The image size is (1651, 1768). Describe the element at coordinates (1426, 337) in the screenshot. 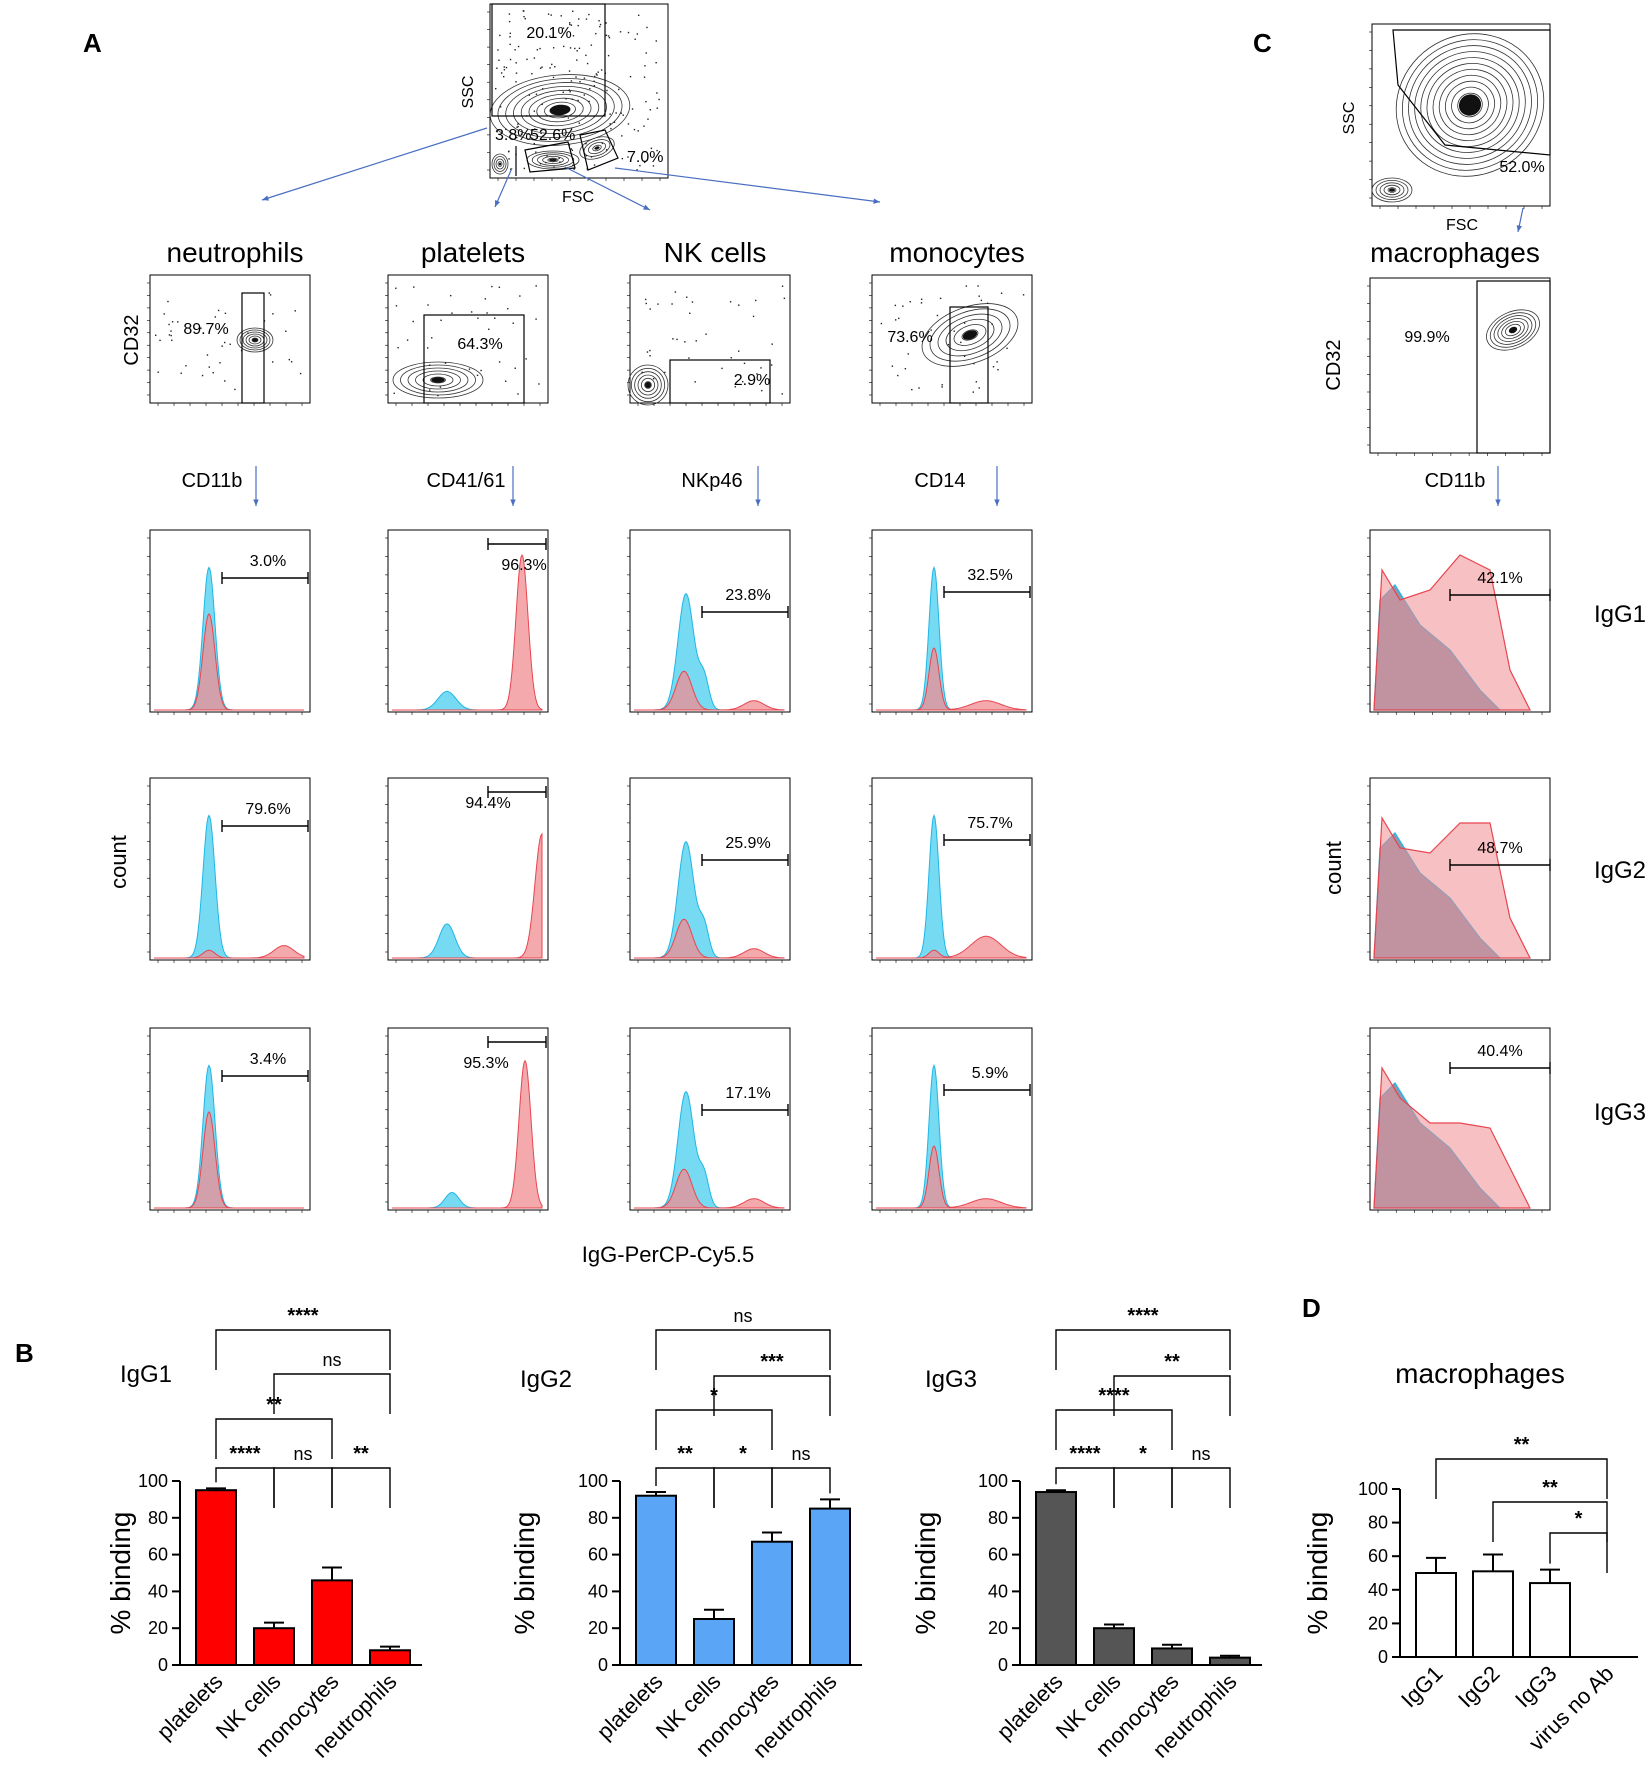

I see `panelC-gate-pct: 99.9%` at that location.